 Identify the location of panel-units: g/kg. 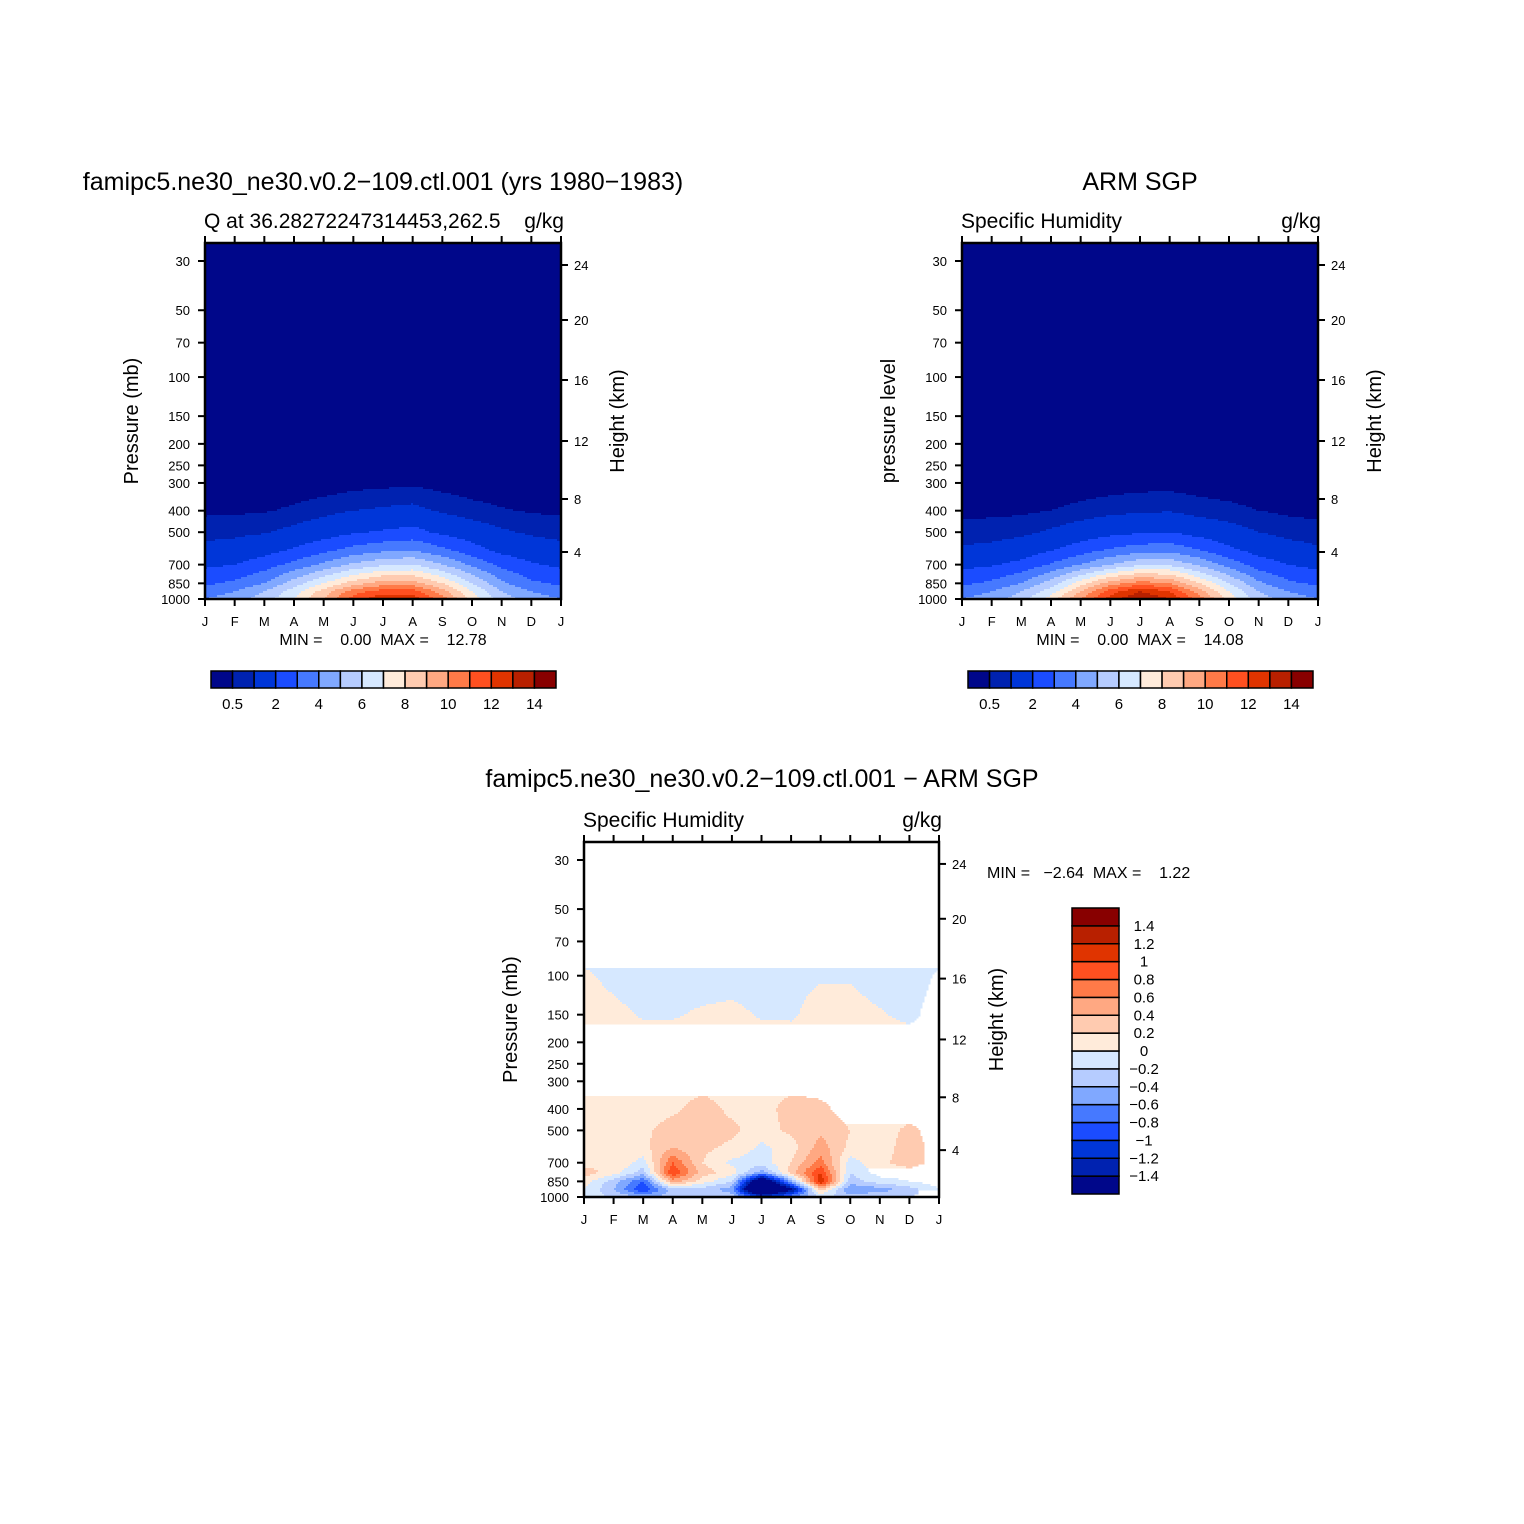
(922, 820).